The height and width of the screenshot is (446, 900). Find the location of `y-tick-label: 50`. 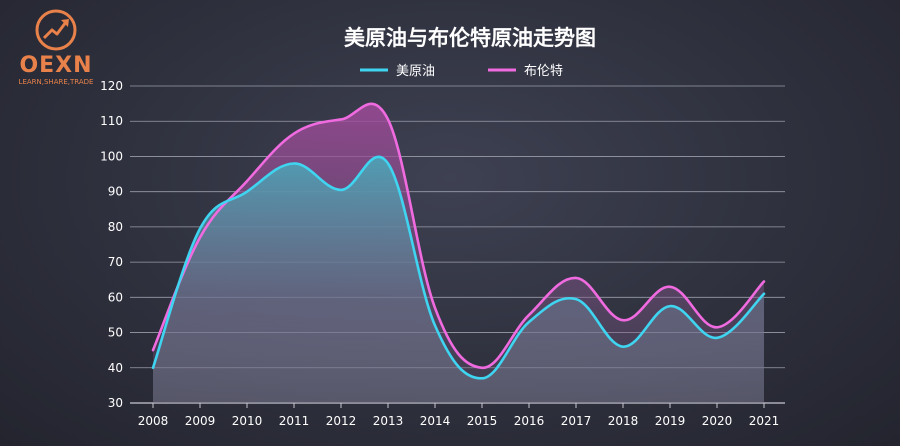

y-tick-label: 50 is located at coordinates (115, 333).